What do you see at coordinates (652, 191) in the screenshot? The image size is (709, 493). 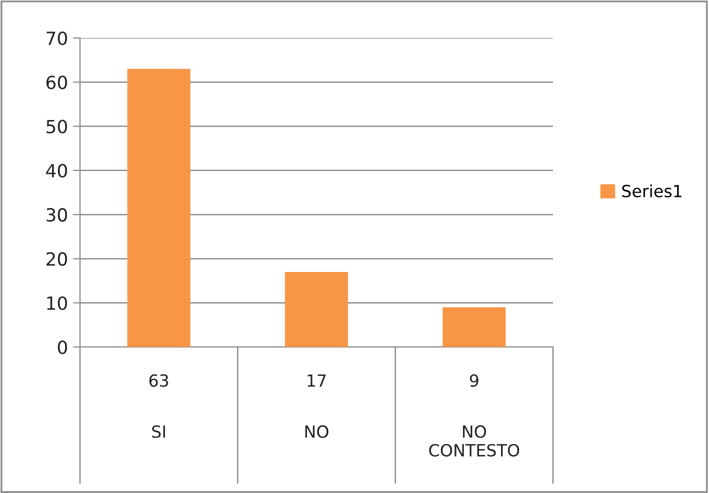 I see `legend-label: Series1` at bounding box center [652, 191].